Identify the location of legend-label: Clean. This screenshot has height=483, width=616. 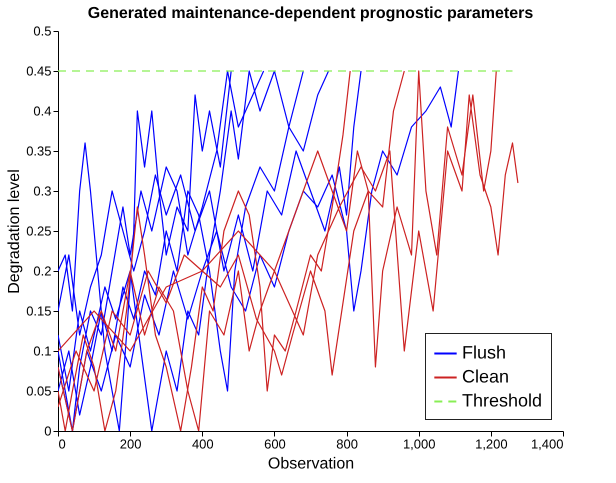
(486, 376).